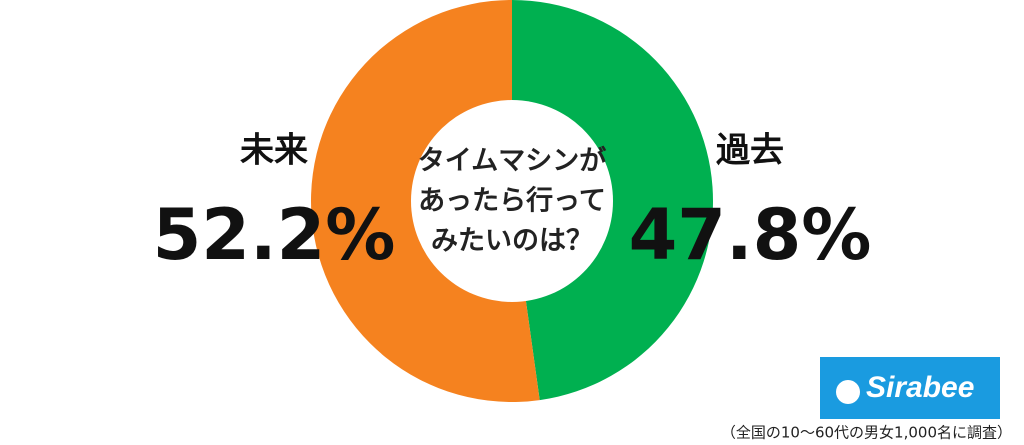 The width and height of the screenshot is (1024, 445). Describe the element at coordinates (512, 161) in the screenshot. I see `chart-title: タイムマシンが` at that location.